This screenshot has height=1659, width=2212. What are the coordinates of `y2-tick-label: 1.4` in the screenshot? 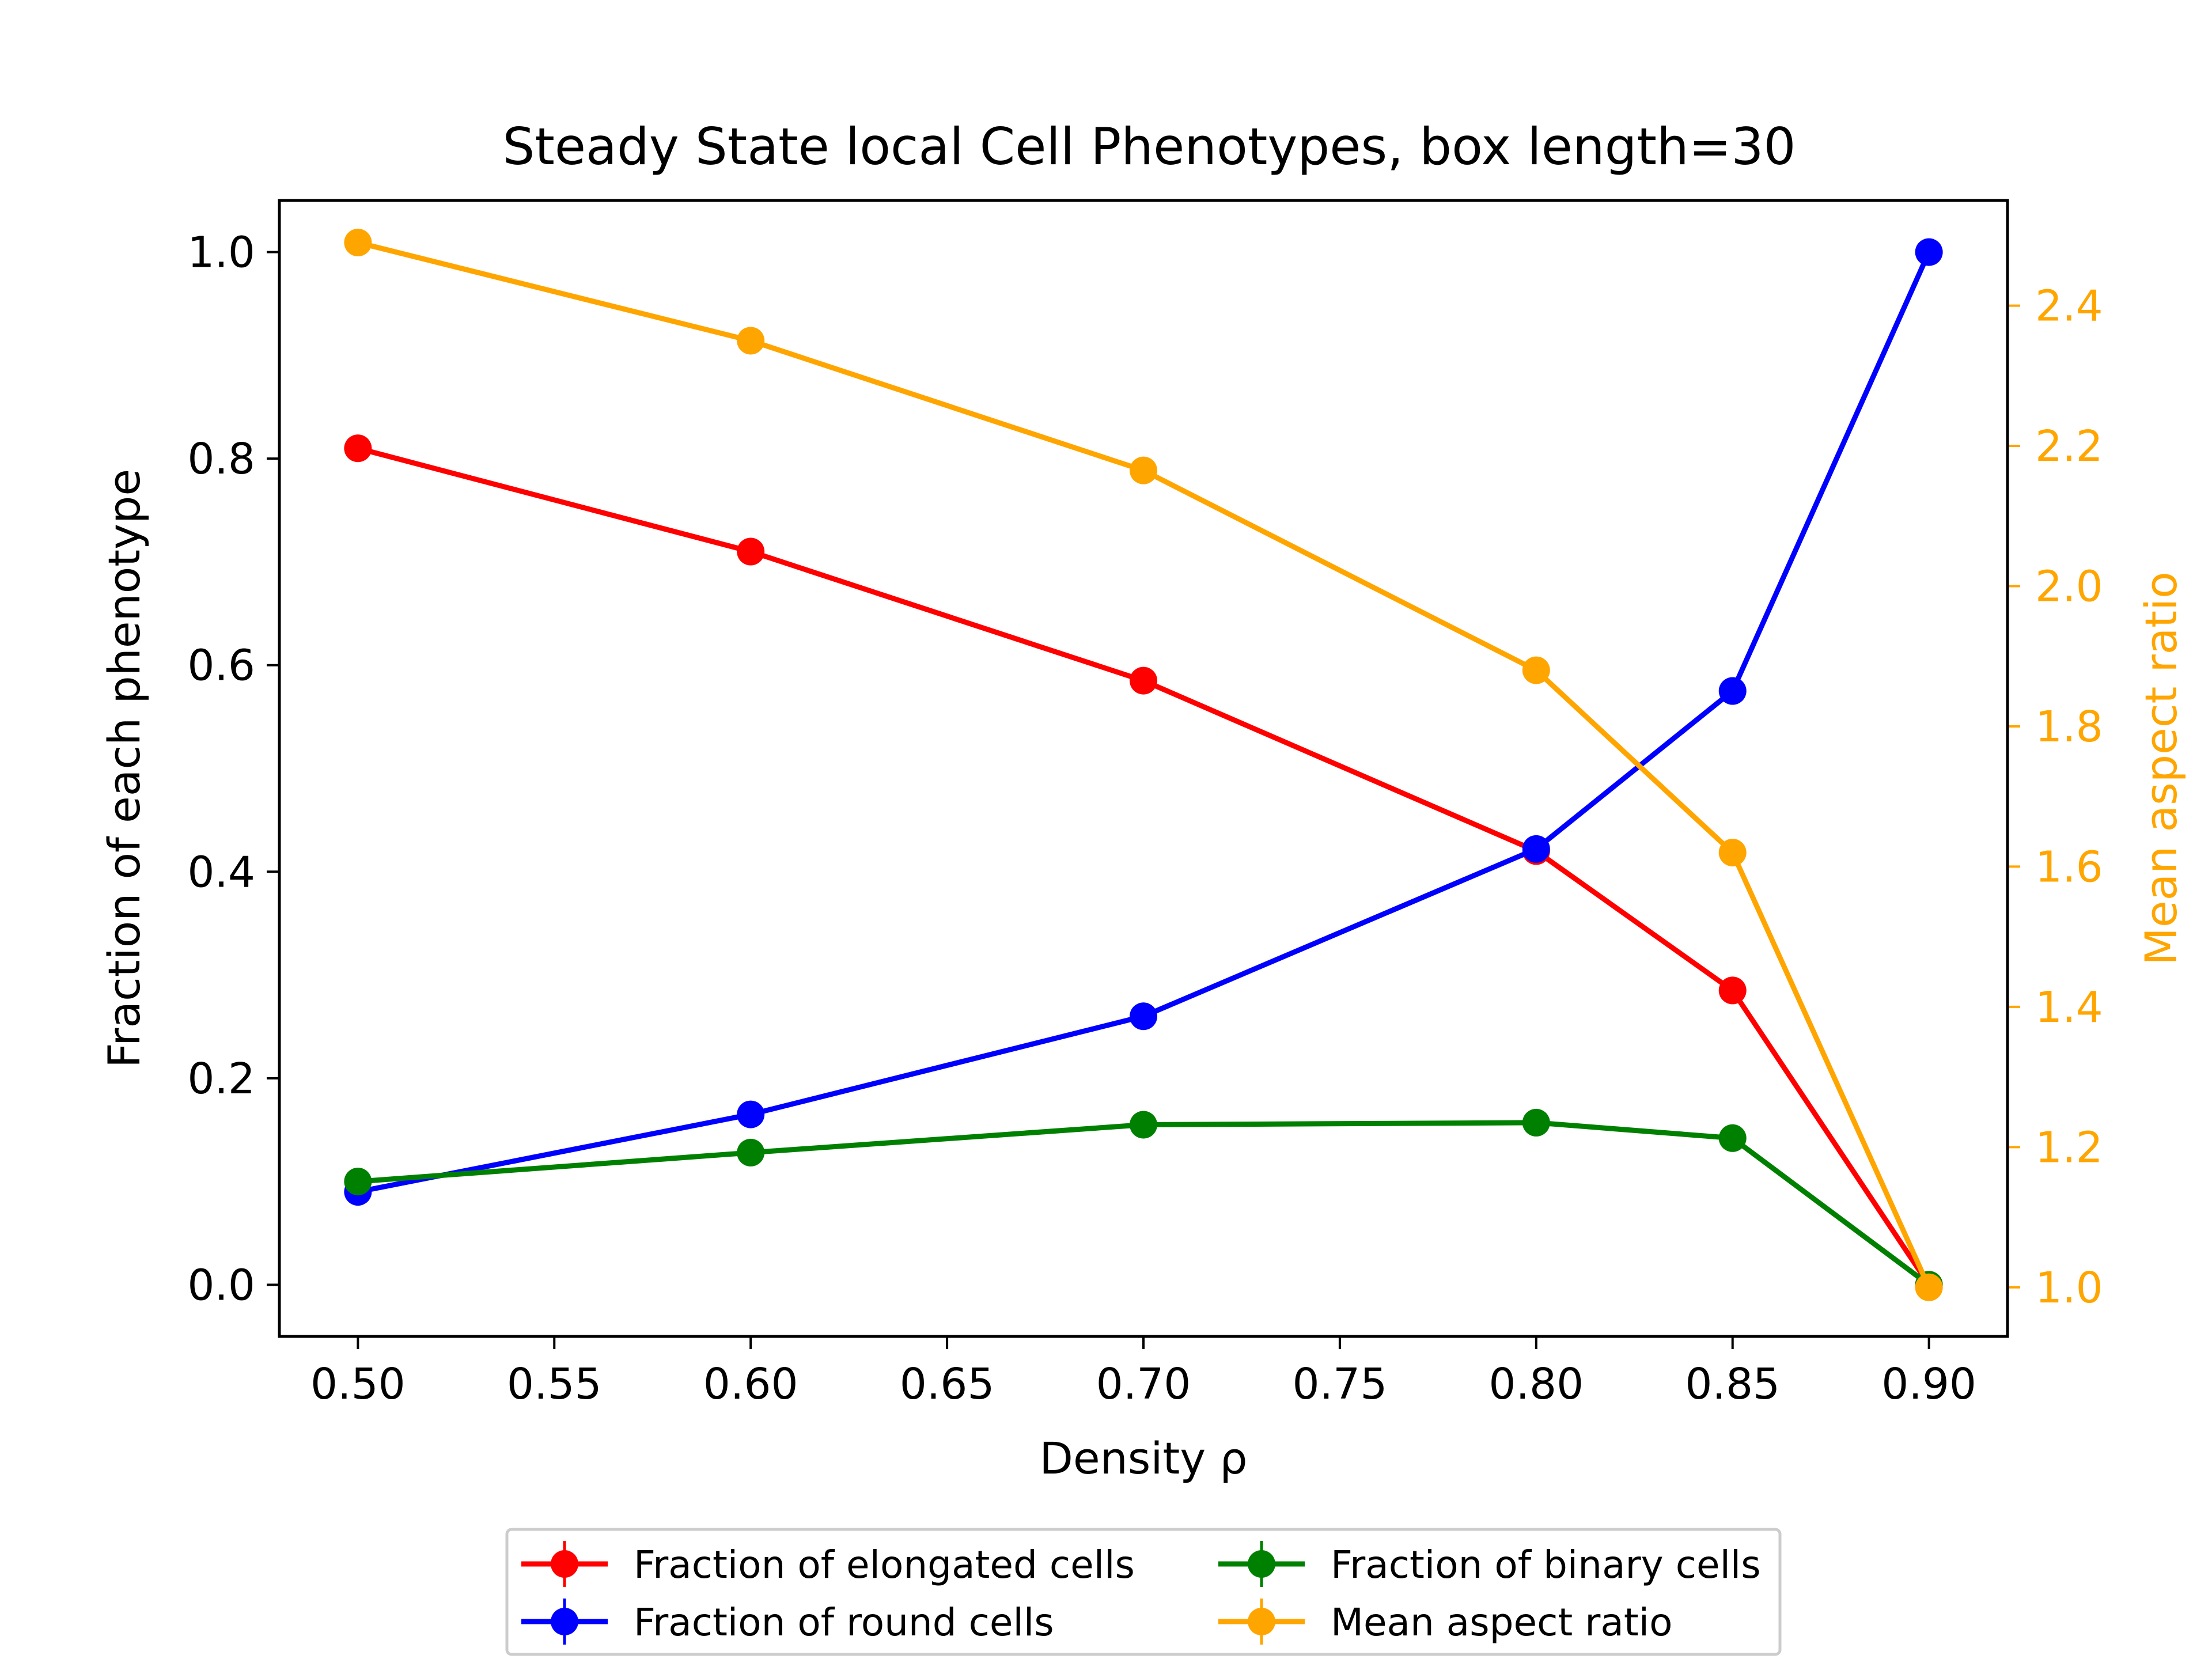 It's located at (2069, 1007).